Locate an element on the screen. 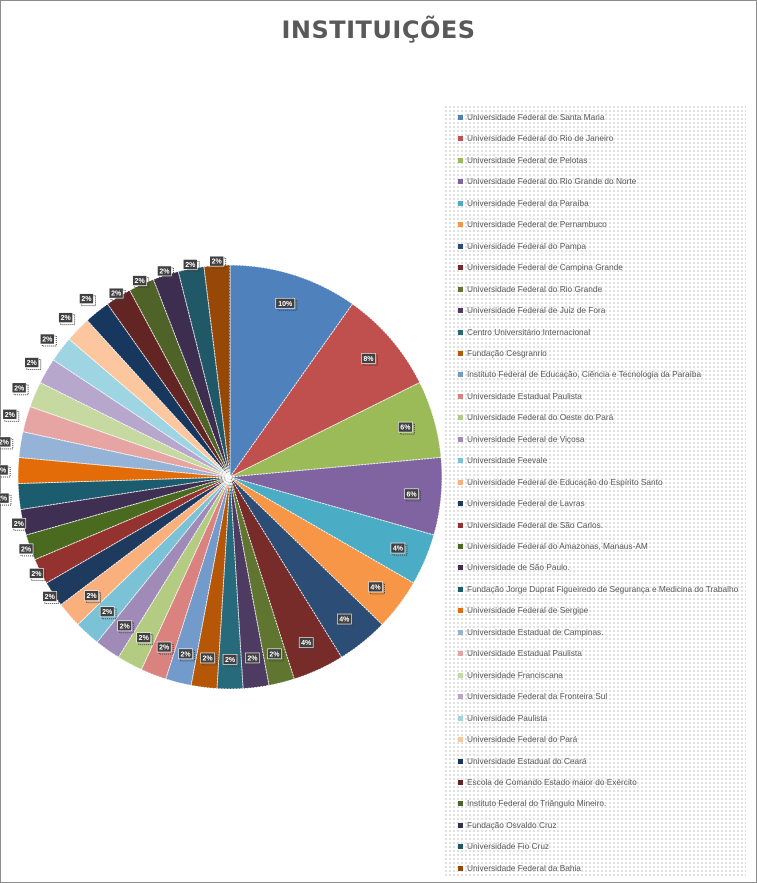 This screenshot has height=883, width=757. data-label-26: 2% is located at coordinates (11, 415).